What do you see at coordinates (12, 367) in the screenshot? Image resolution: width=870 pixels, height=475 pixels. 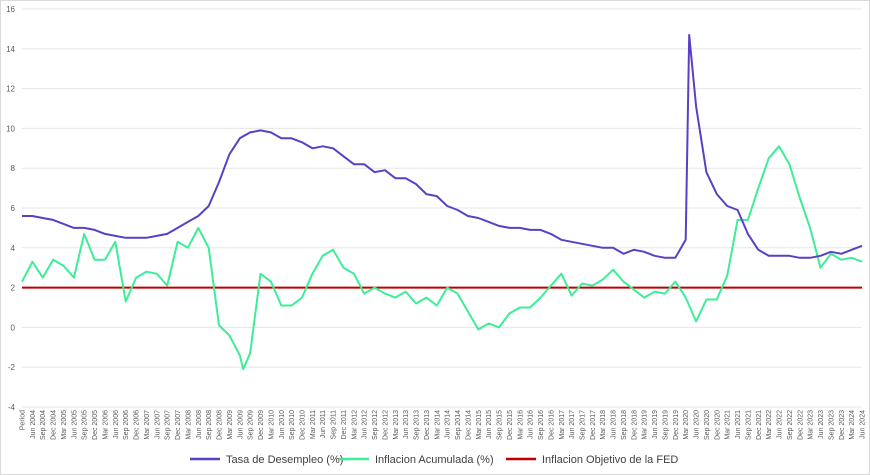 I see `y-tick-label: -2` at bounding box center [12, 367].